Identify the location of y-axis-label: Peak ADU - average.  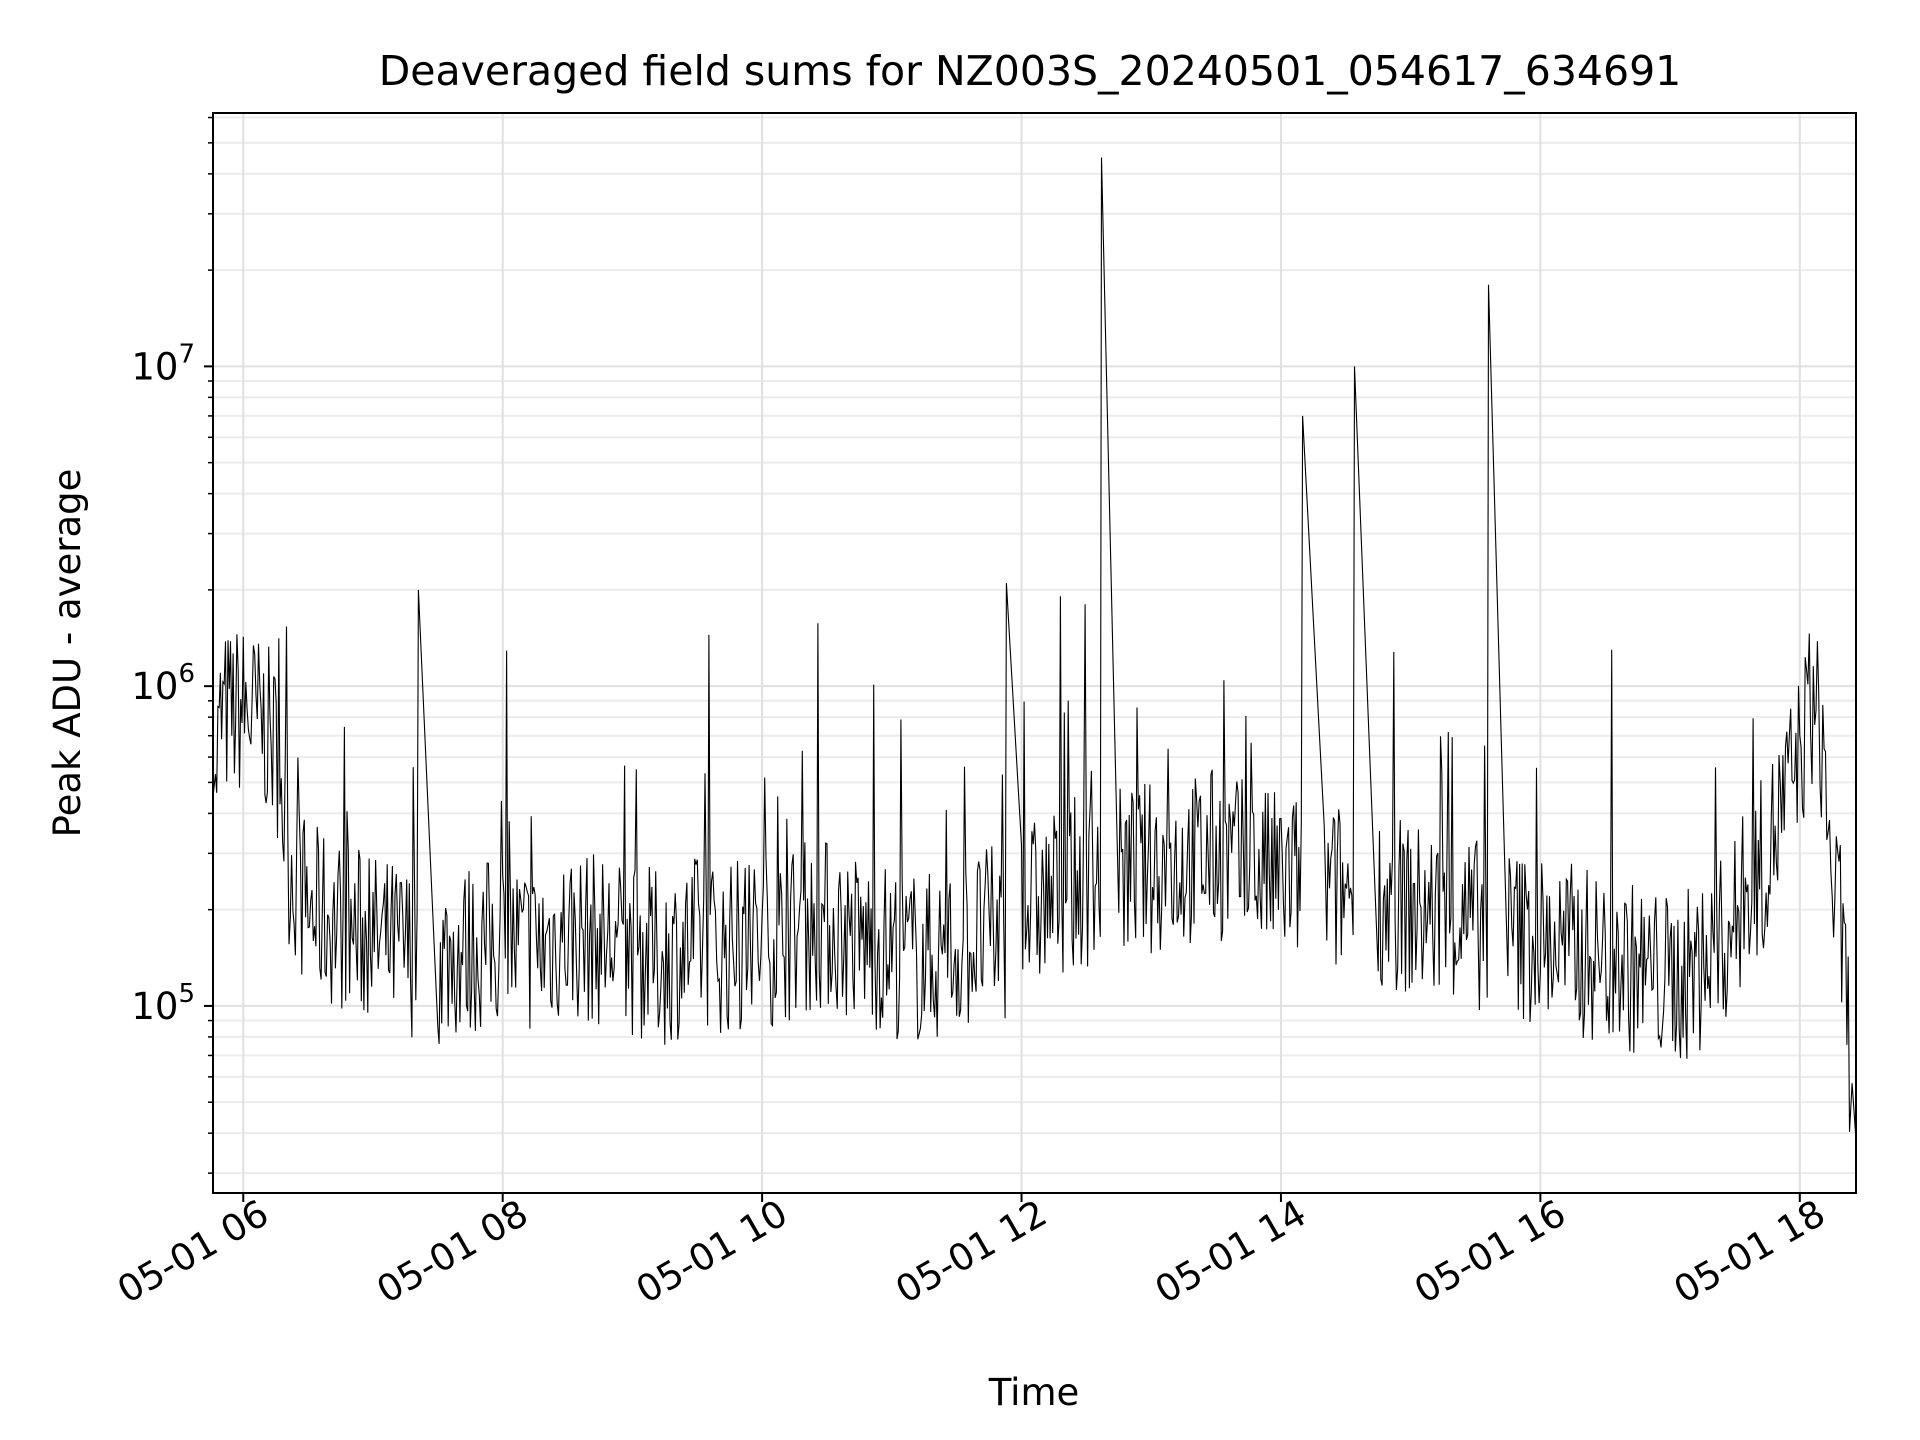
(67, 653).